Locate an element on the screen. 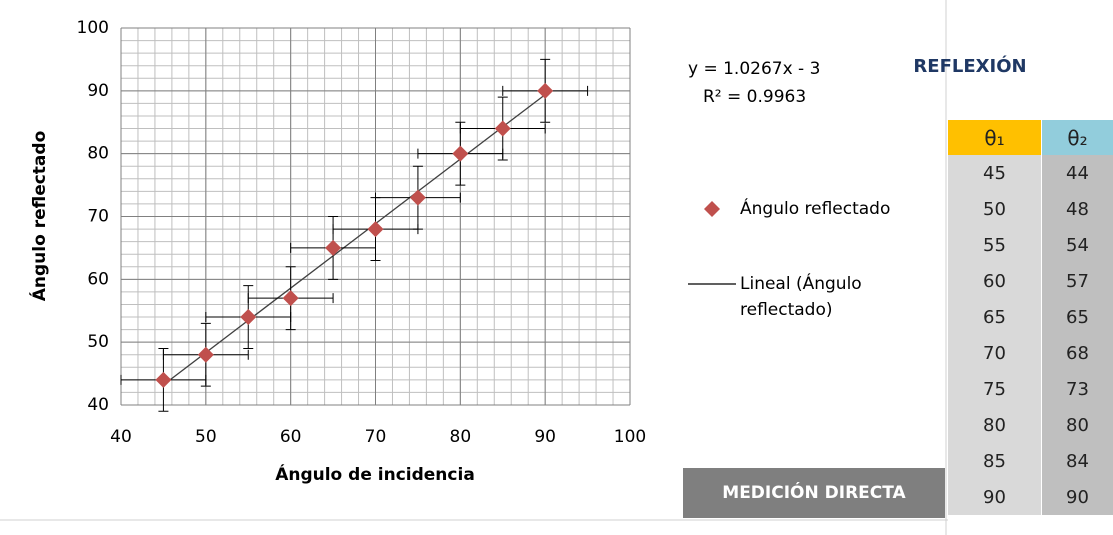 This screenshot has width=1113, height=535. y-tick-label: 80 is located at coordinates (98, 154).